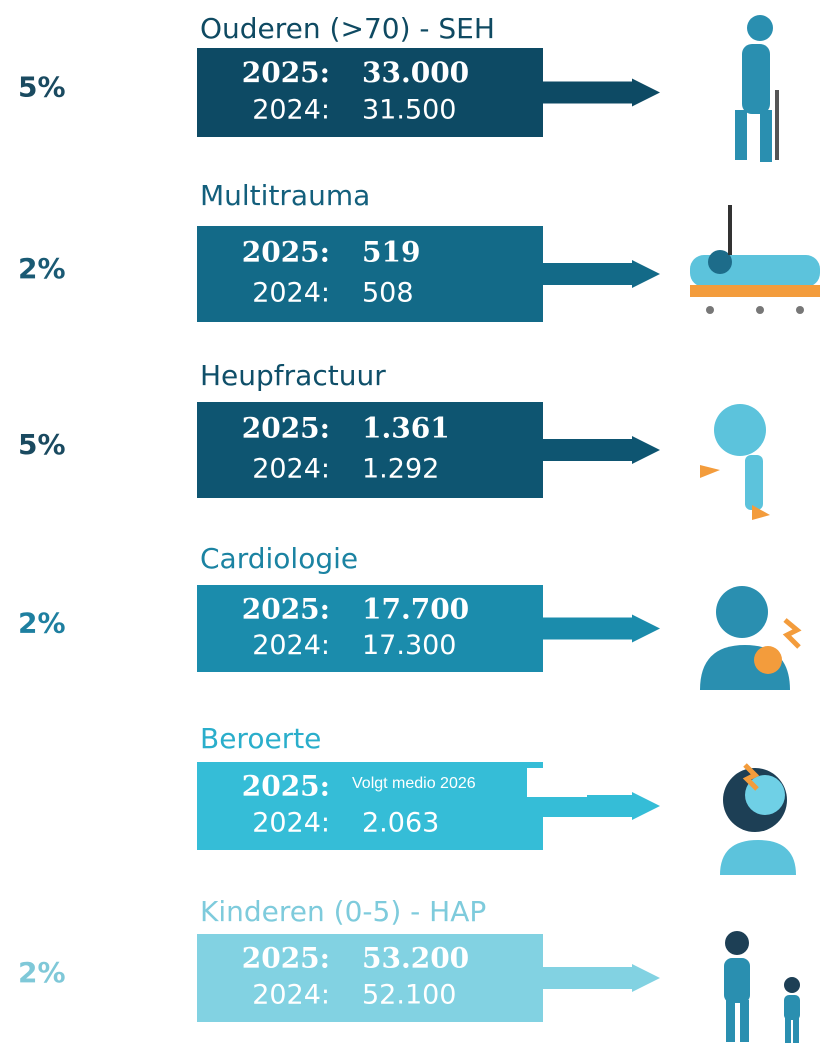 Image resolution: width=823 pixels, height=1050 pixels. I want to click on year-value: 1.361, so click(406, 428).